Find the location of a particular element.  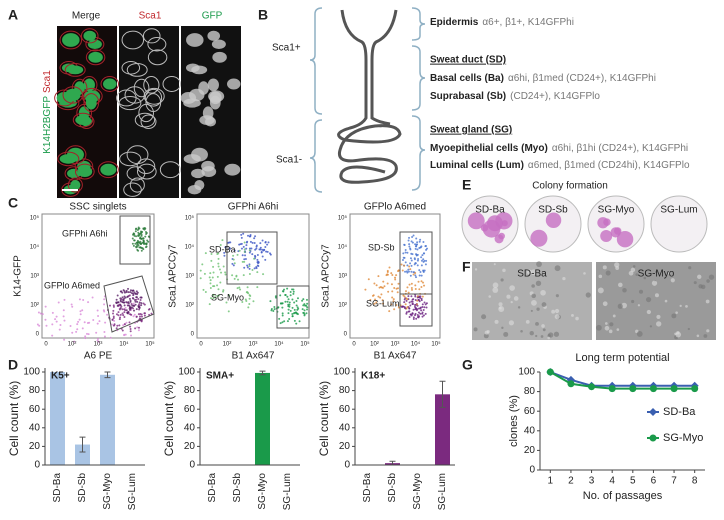

y-tick-label: 80 is located at coordinates (35, 390).